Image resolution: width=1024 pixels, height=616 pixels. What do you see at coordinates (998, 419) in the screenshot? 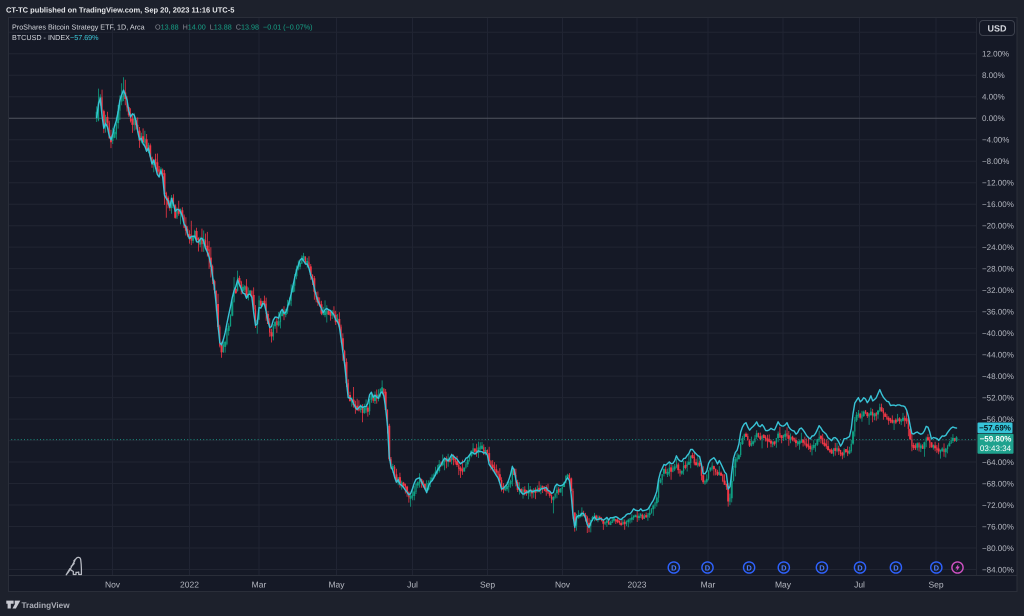
I see `svg-text: −56.00%` at bounding box center [998, 419].